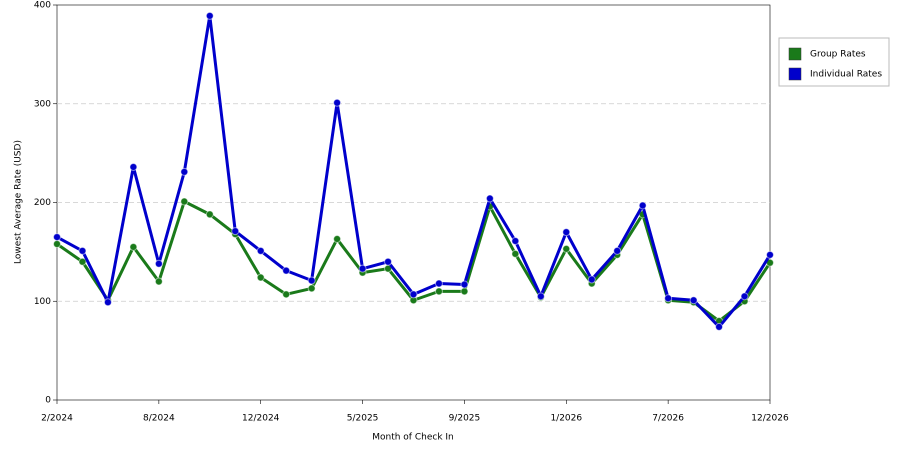 Image resolution: width=900 pixels, height=454 pixels. What do you see at coordinates (770, 419) in the screenshot?
I see `x-tick-label: 12/2026` at bounding box center [770, 419].